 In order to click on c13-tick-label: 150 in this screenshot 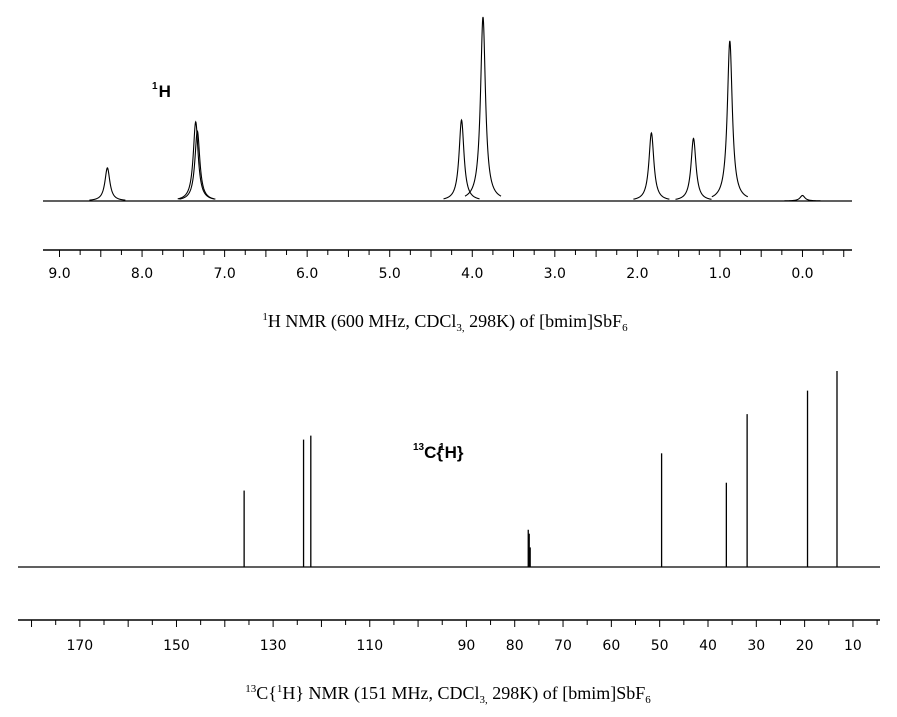, I will do `click(176, 646)`.